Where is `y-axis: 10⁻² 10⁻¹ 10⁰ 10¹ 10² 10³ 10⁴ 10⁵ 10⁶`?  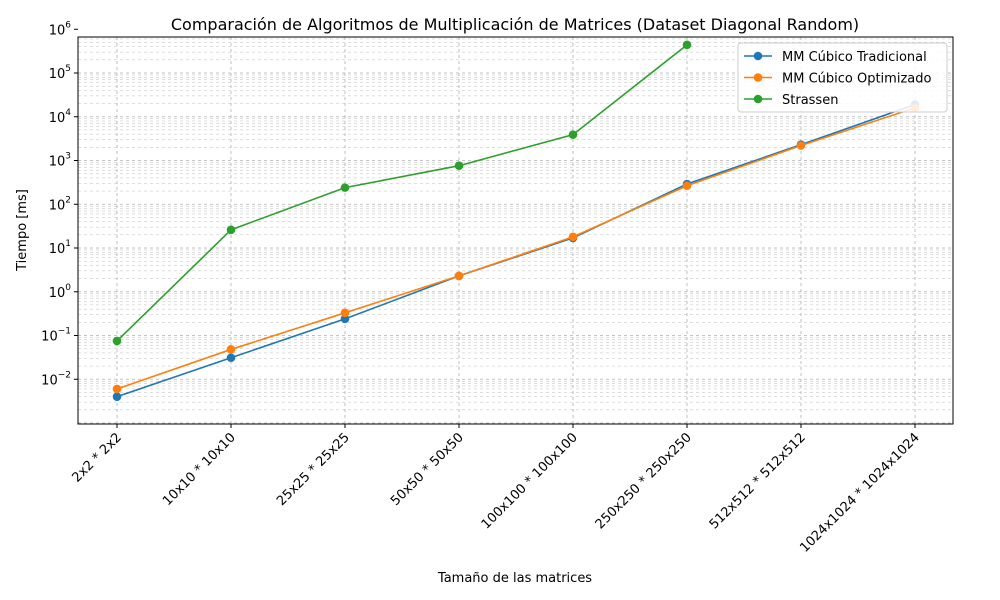
y-axis: 10⁻² 10⁻¹ 10⁰ 10¹ 10² 10³ 10⁴ 10⁵ 10⁶ is located at coordinates (59, 204).